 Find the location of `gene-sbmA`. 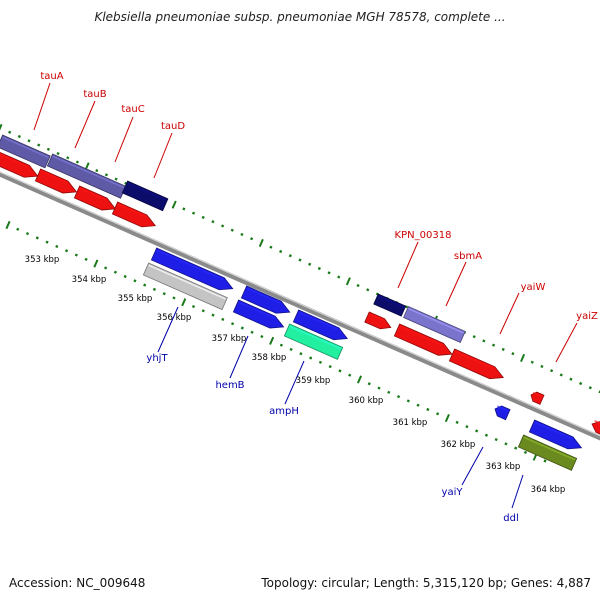

gene-sbmA is located at coordinates (434, 324).